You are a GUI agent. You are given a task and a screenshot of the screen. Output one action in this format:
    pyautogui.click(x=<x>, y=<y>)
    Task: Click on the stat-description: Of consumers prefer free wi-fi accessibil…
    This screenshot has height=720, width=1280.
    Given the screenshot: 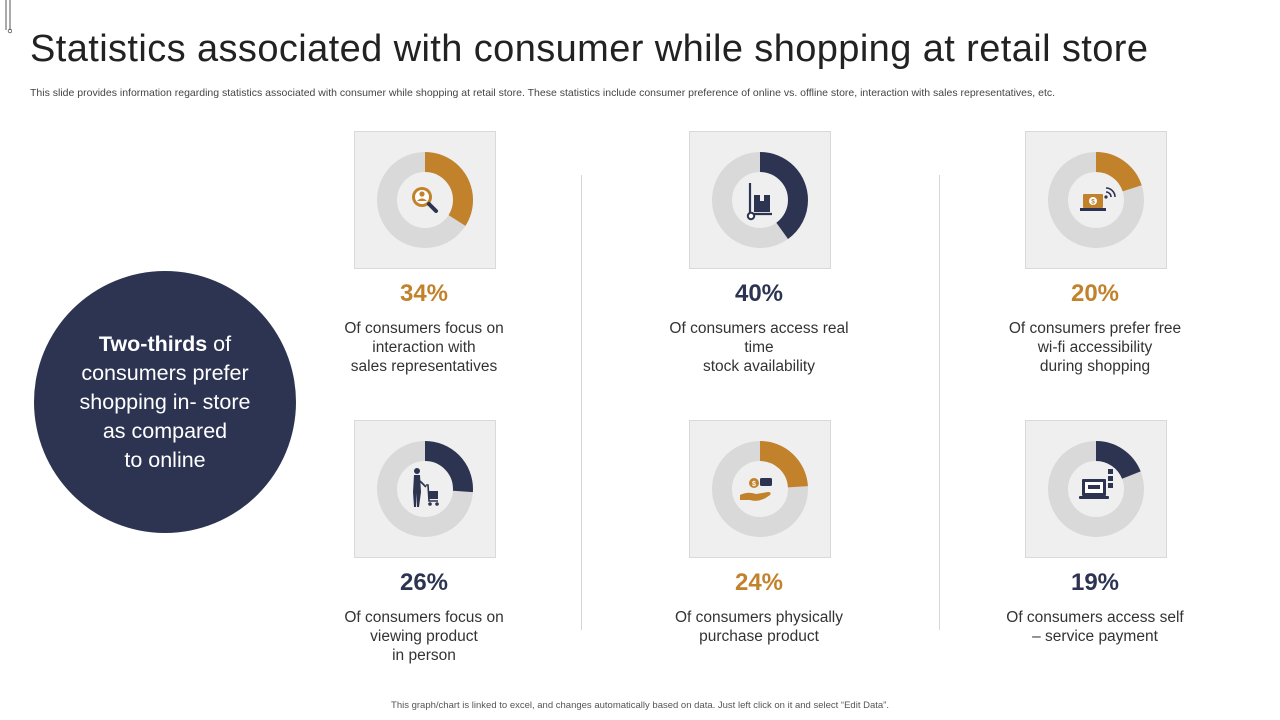 What is the action you would take?
    pyautogui.click(x=1095, y=347)
    